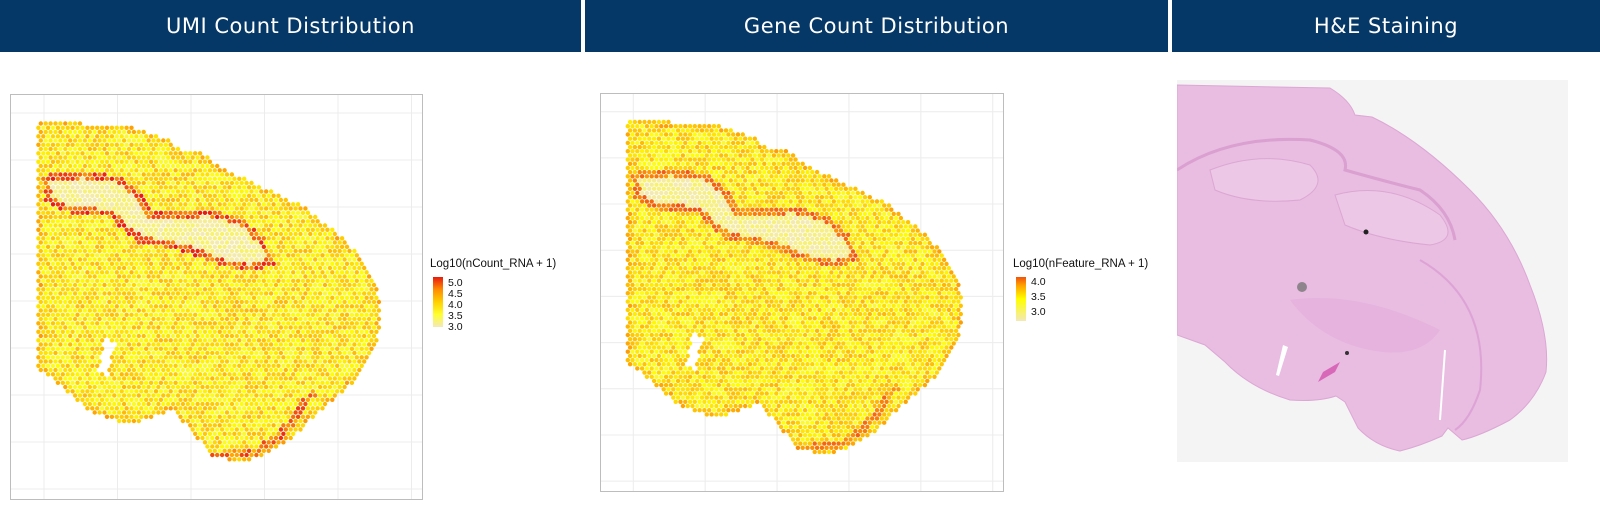  I want to click on umi-legend-title: Log10(nCount_RNA + 1), so click(493, 264).